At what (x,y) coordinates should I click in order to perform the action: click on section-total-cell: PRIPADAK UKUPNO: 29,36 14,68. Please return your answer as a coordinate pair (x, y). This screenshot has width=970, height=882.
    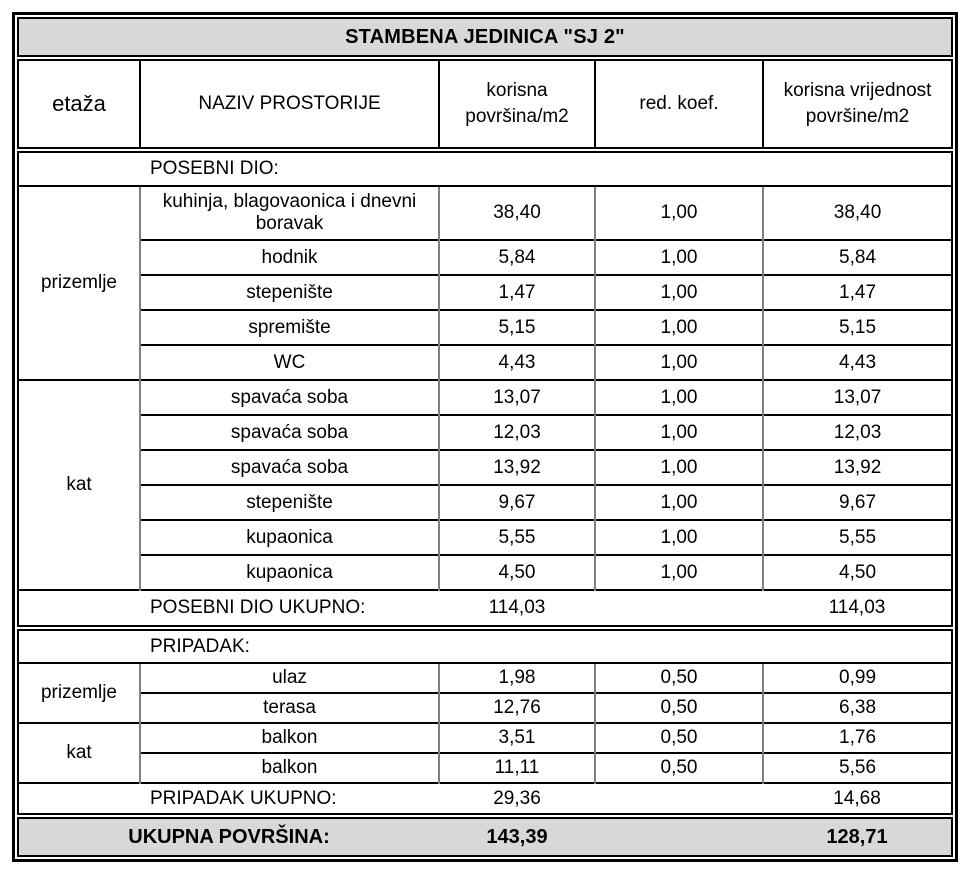
    Looking at the image, I should click on (485, 797).